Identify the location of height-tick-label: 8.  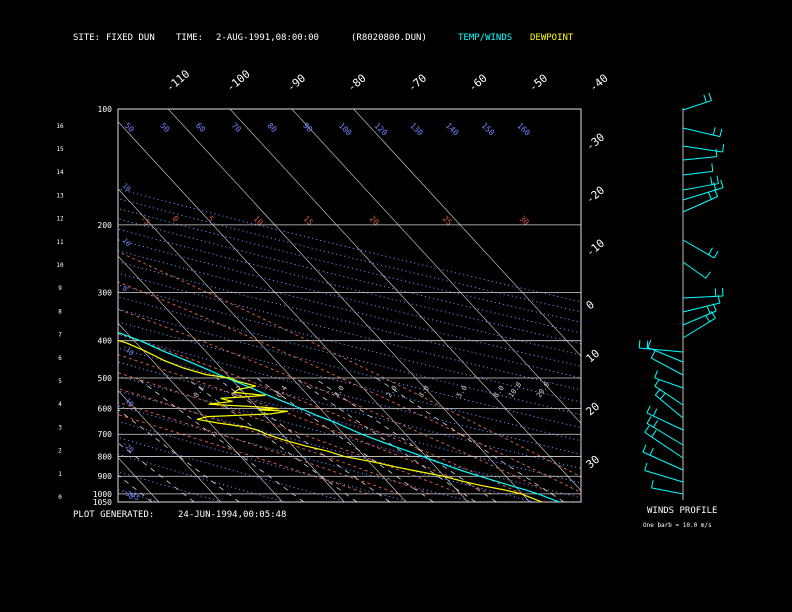
(60, 311).